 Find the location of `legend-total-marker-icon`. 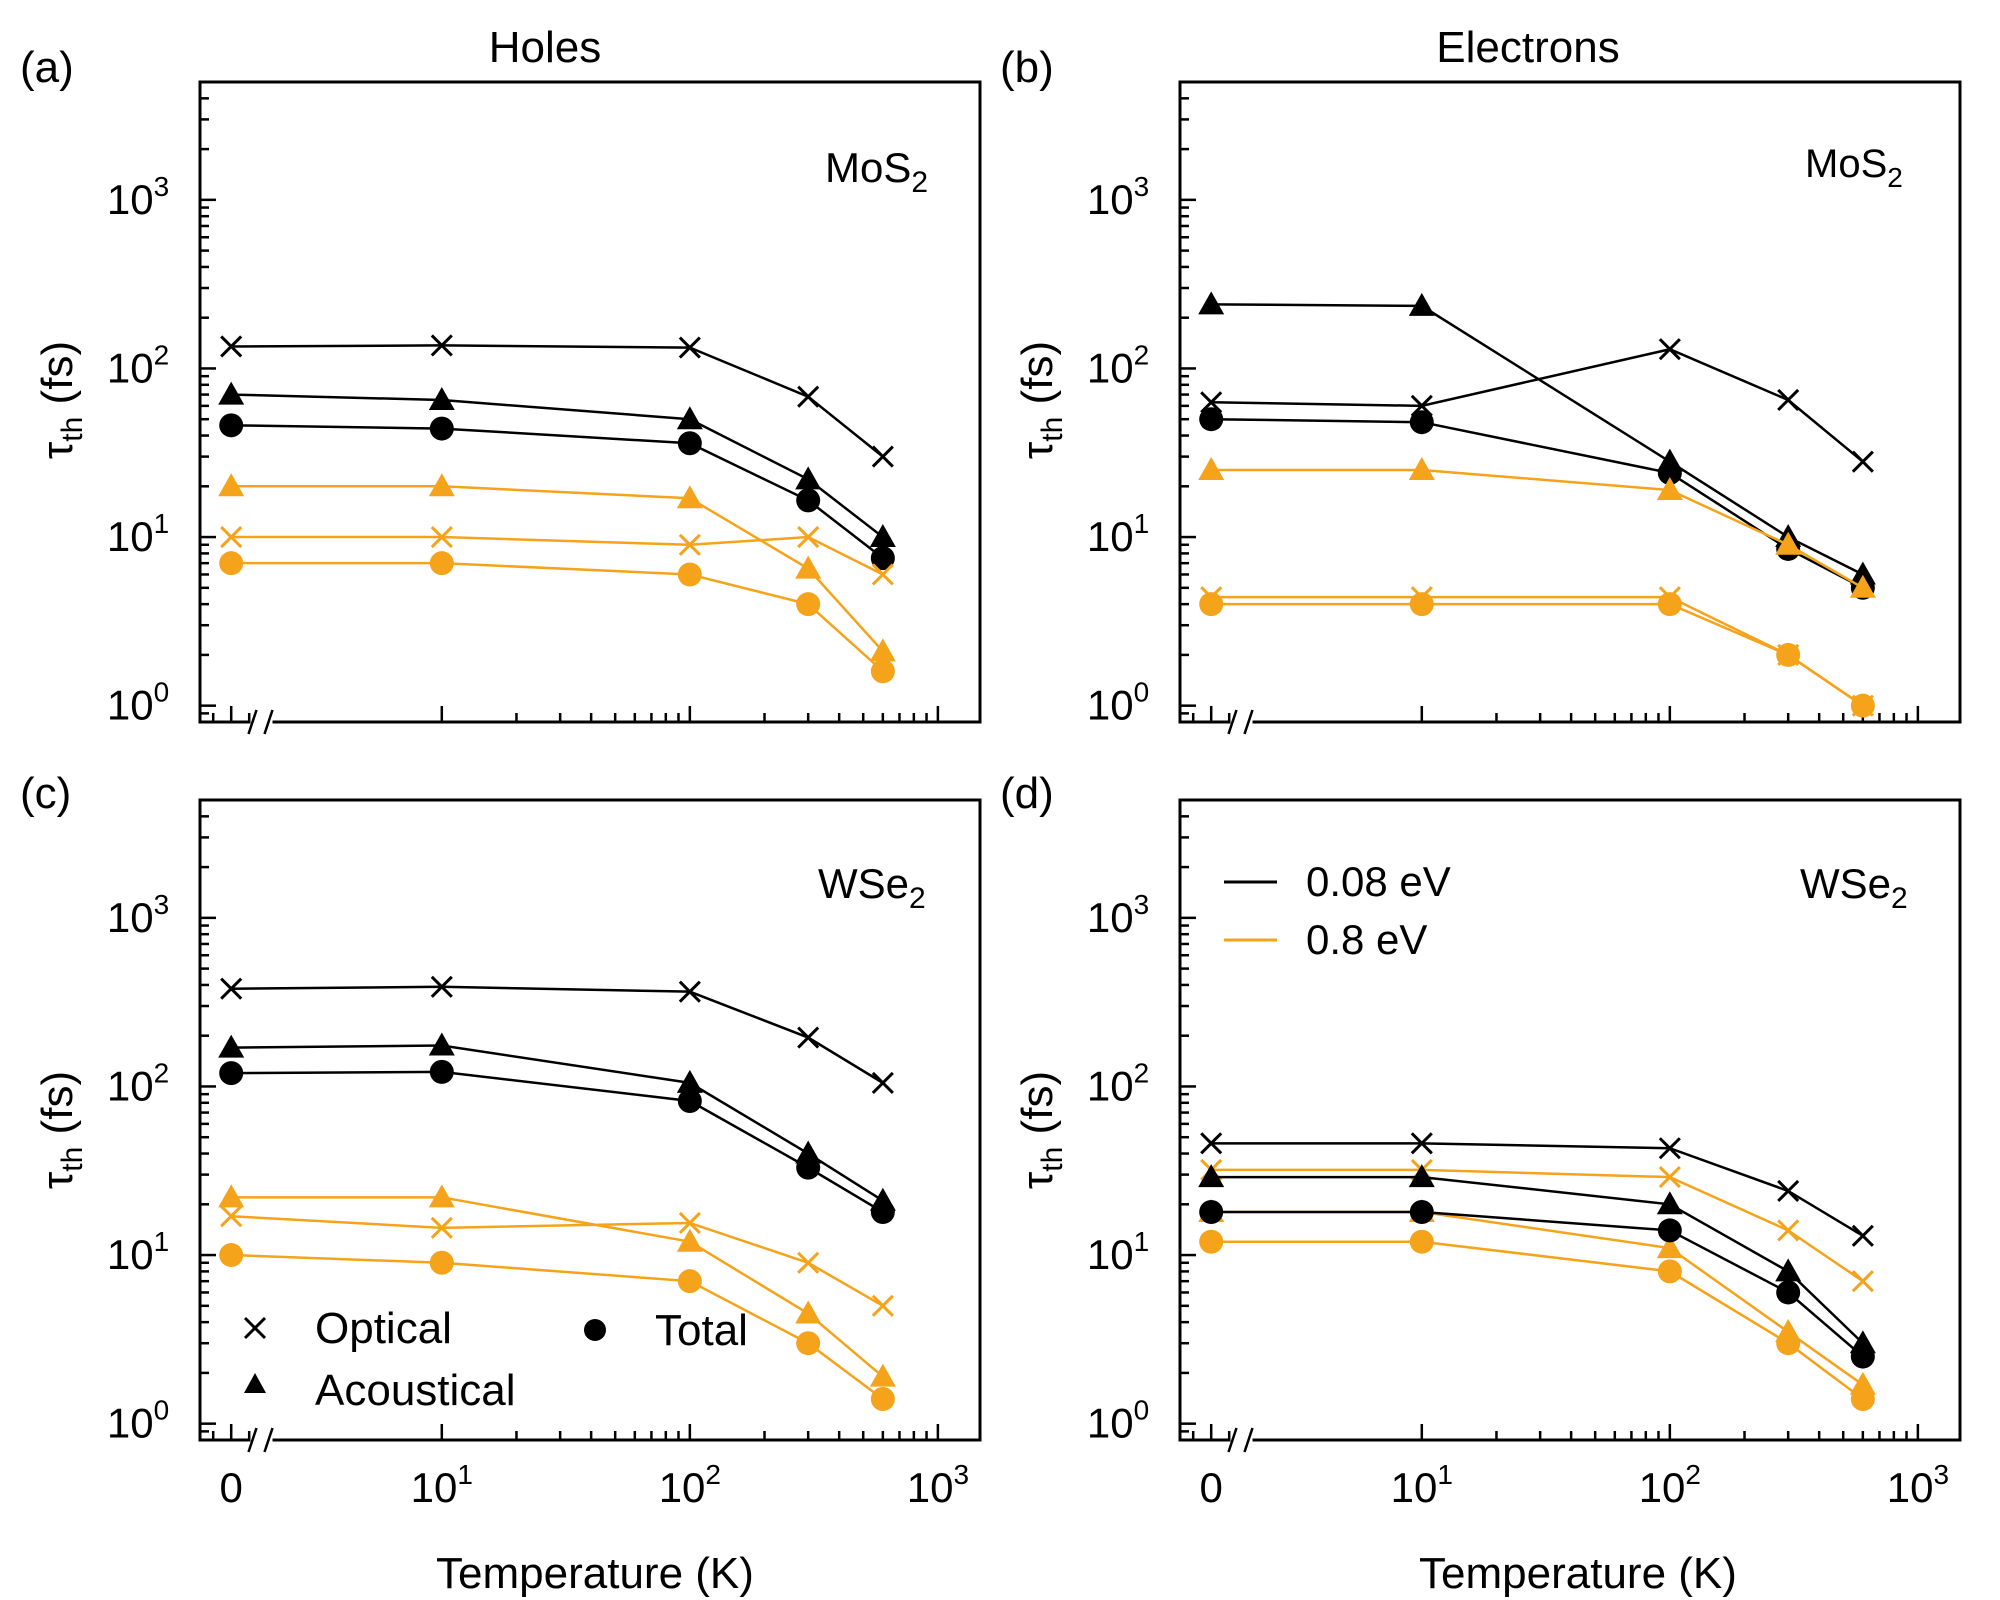

legend-total-marker-icon is located at coordinates (595, 1330).